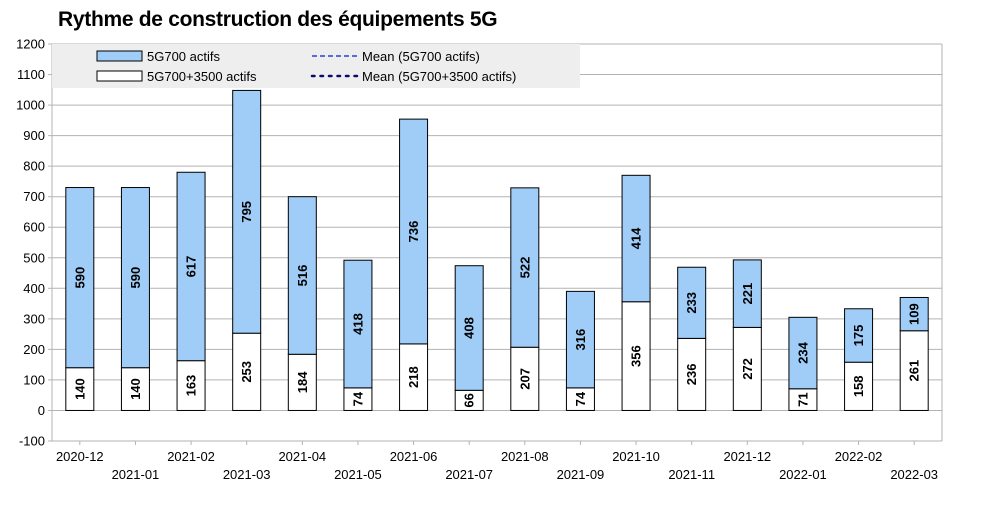 The image size is (985, 508). What do you see at coordinates (34, 166) in the screenshot?
I see `y-tick-label: 800` at bounding box center [34, 166].